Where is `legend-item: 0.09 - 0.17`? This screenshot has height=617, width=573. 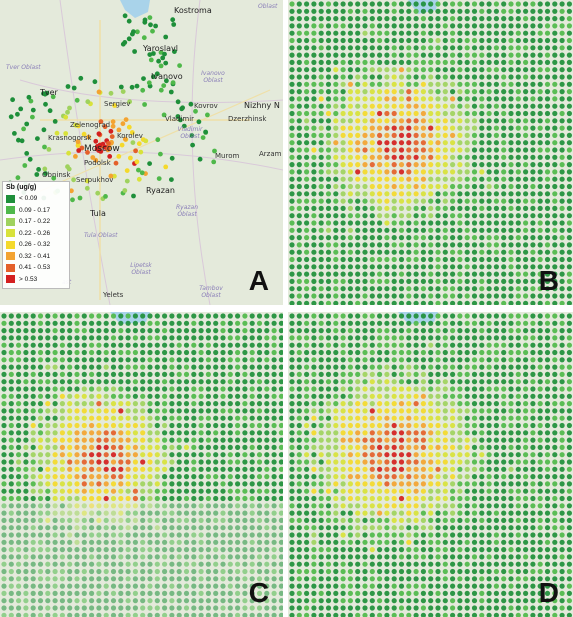
legend-item: 0.09 - 0.17 is located at coordinates (36, 211).